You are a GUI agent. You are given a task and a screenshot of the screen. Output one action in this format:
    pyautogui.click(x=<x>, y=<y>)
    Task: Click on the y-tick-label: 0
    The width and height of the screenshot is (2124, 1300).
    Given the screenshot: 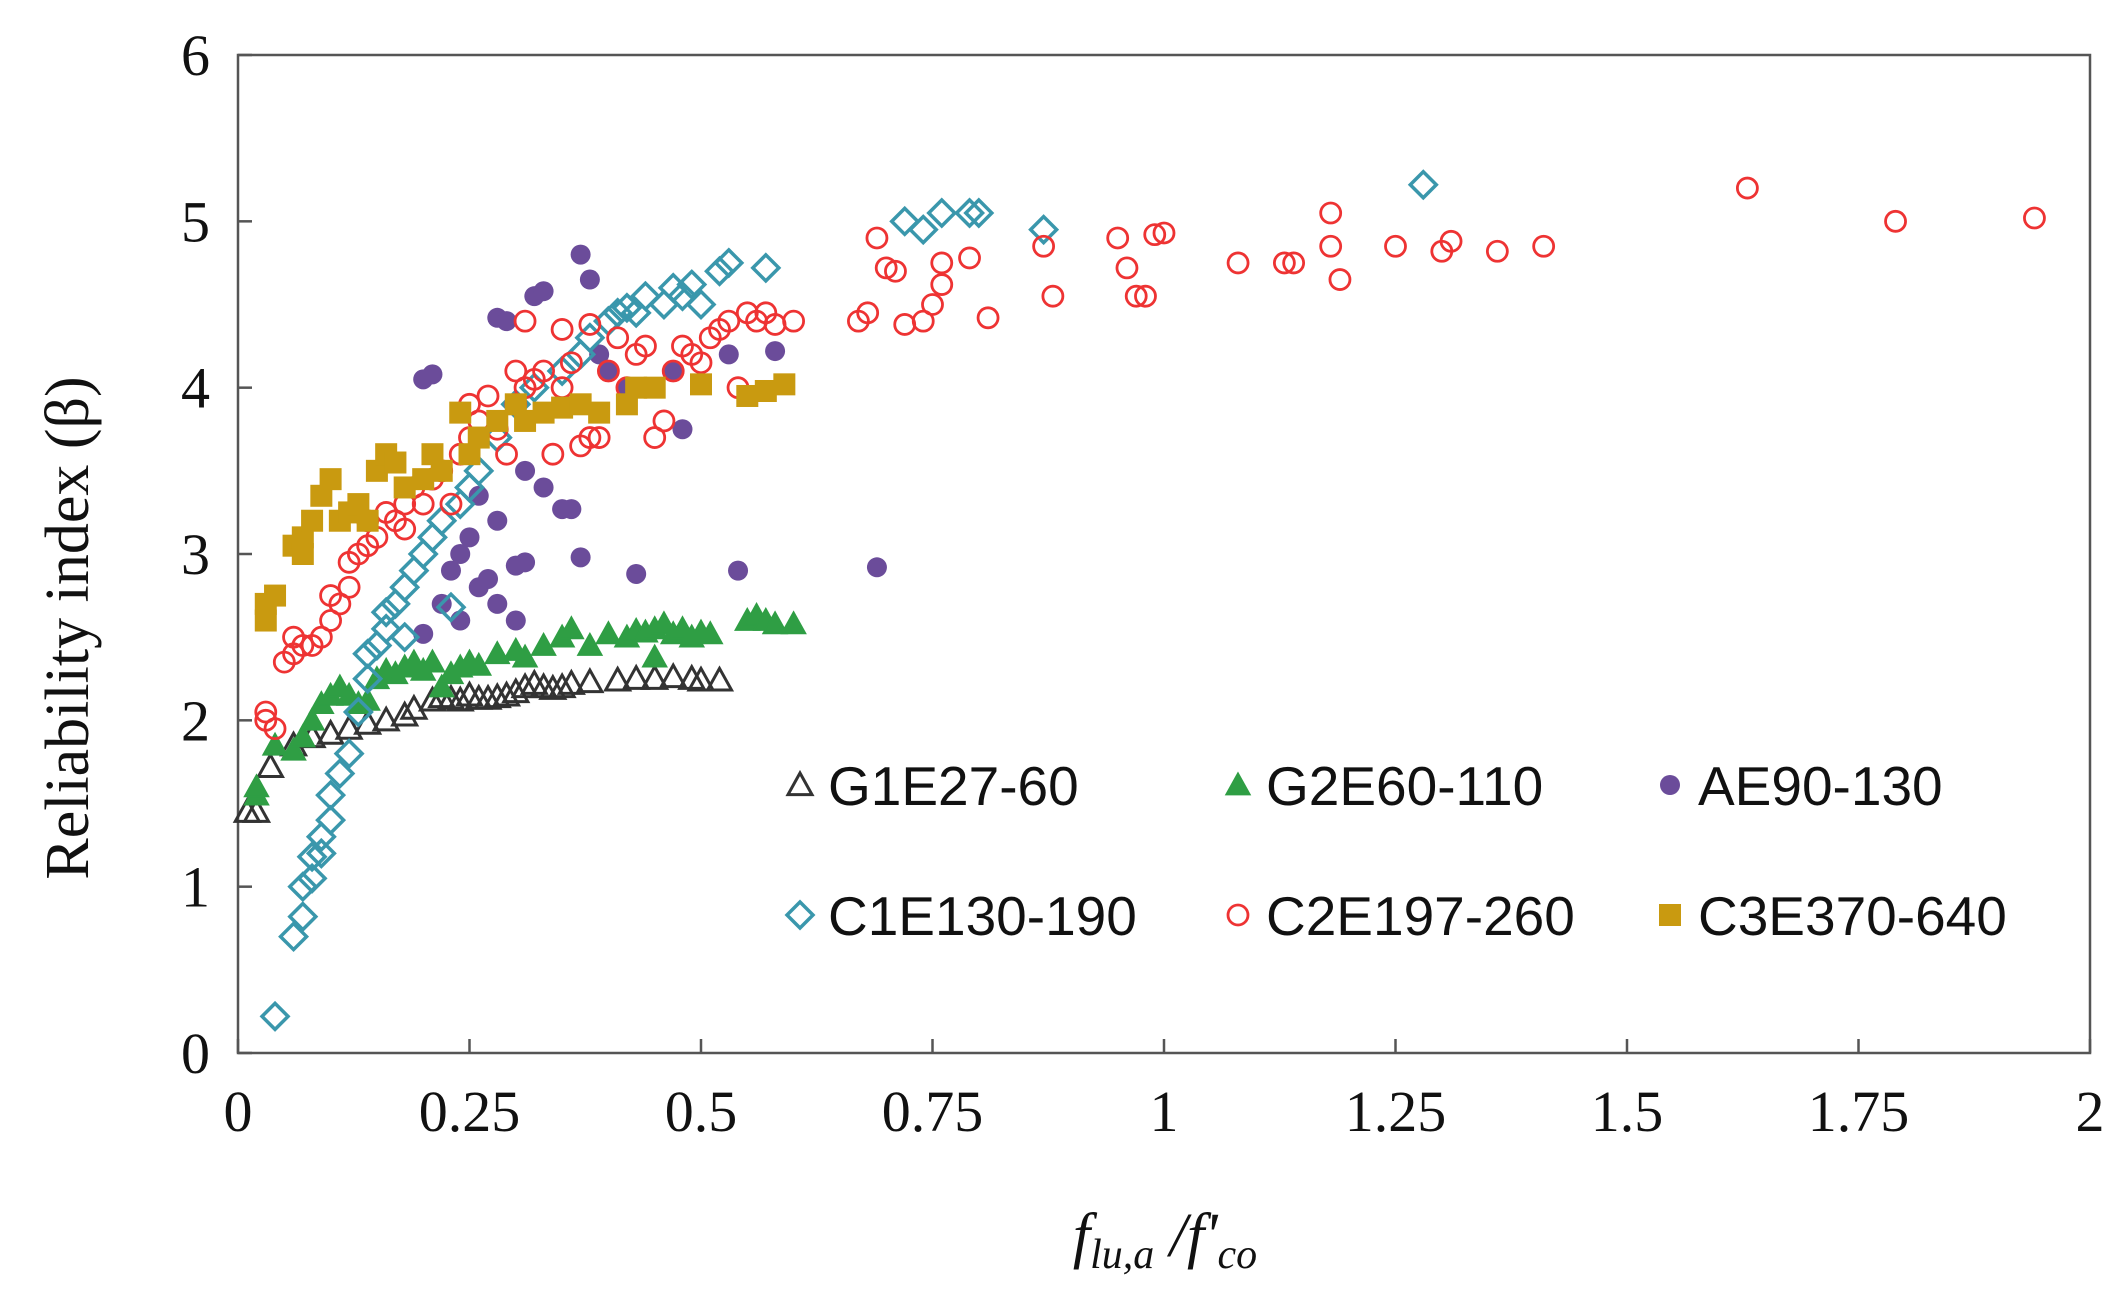 What is the action you would take?
    pyautogui.click(x=195, y=1053)
    